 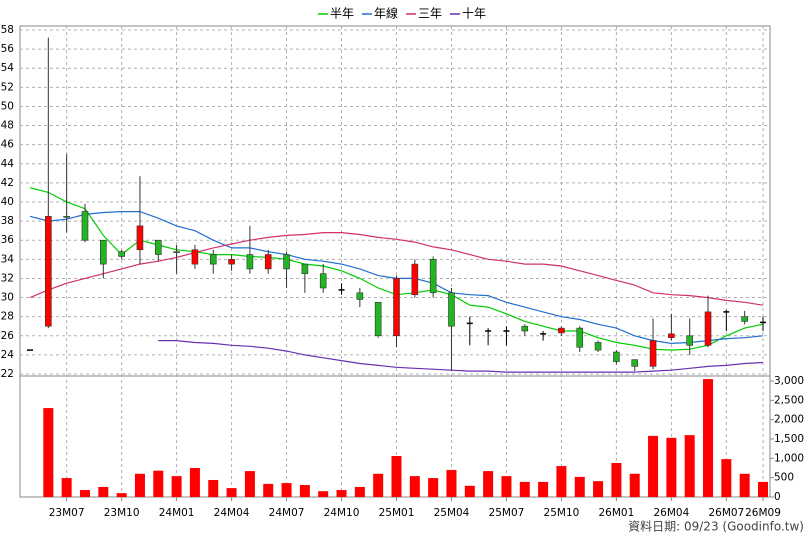 I want to click on x-tick-label: 23M10, so click(x=122, y=513).